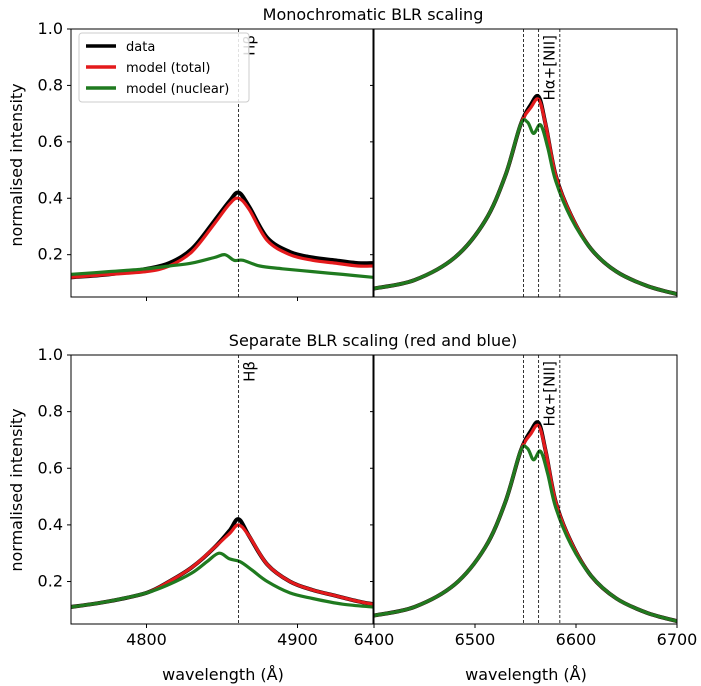  I want to click on xlabel-left: wavelength (Å), so click(223, 674).